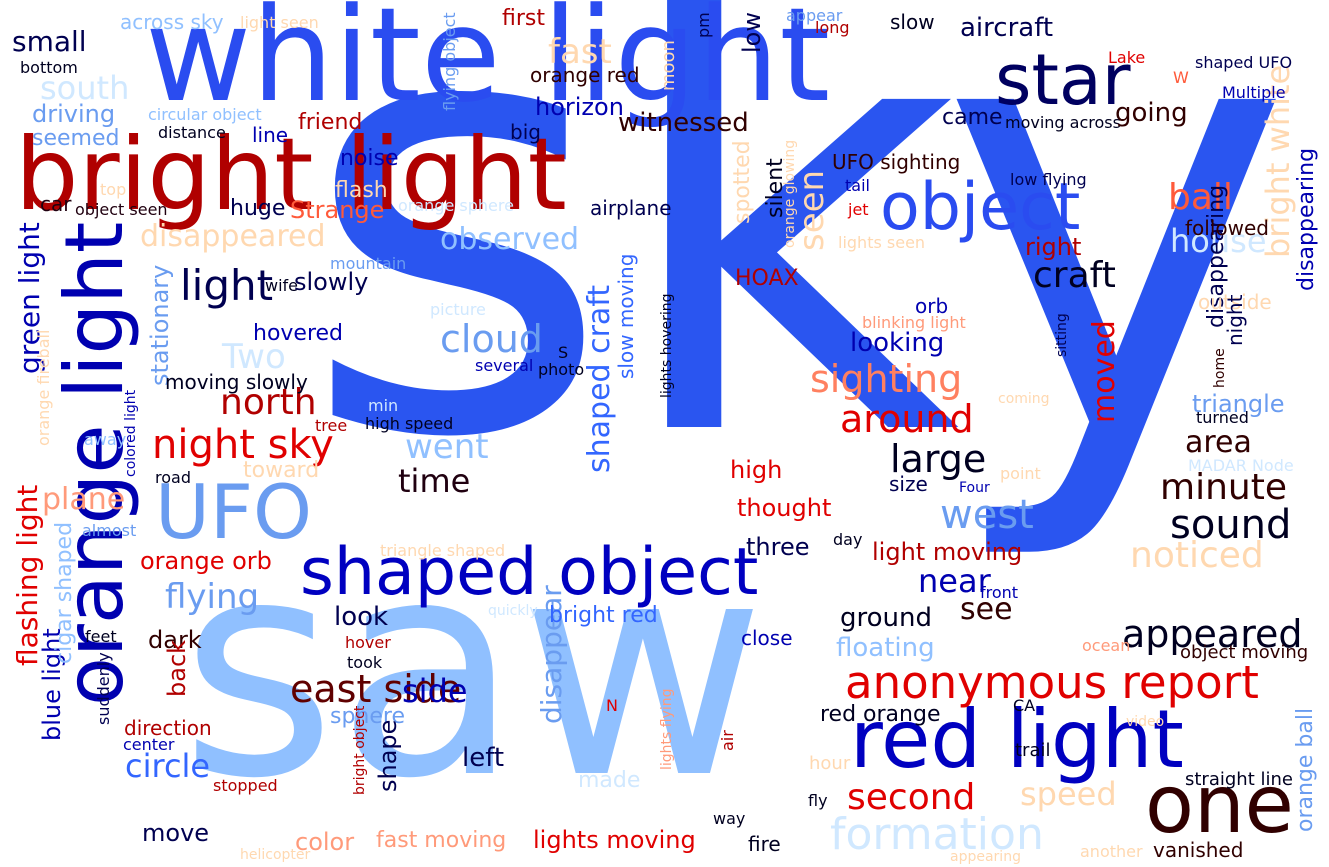  What do you see at coordinates (790, 193) in the screenshot?
I see `cloud-word-orange-glowing: orange glowing` at bounding box center [790, 193].